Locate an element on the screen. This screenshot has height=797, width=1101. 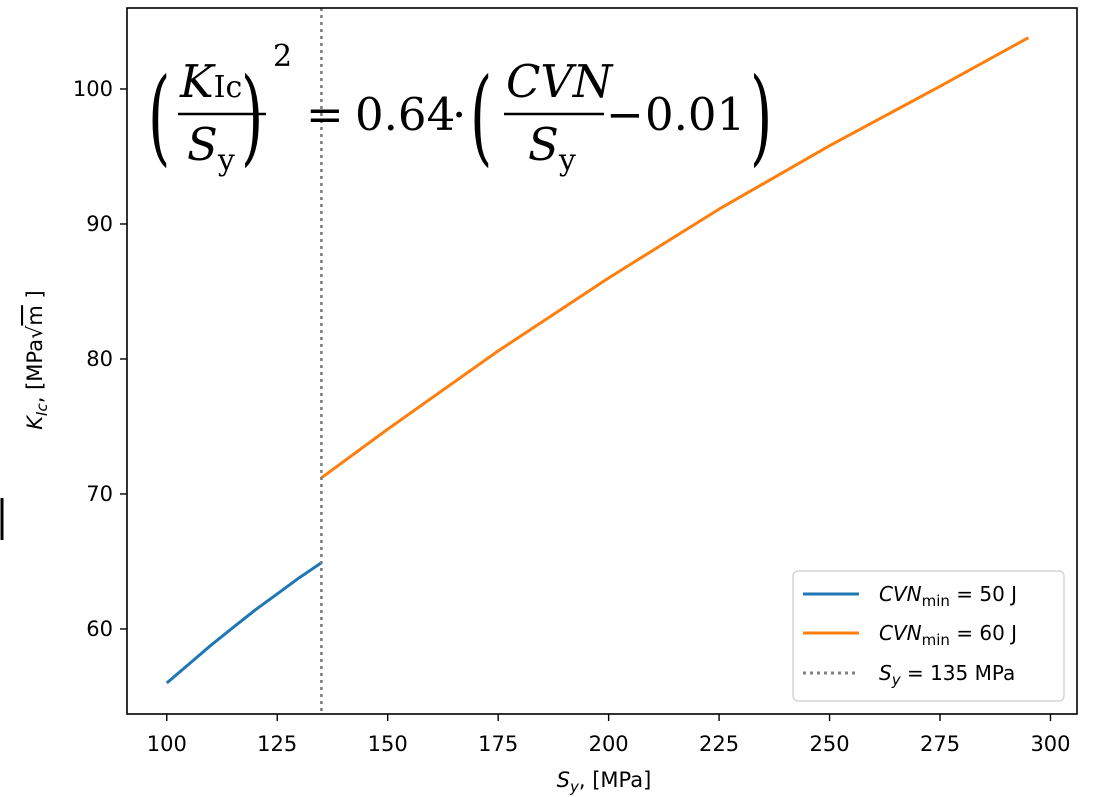
eq-lhs-denominator: Sy is located at coordinates (211, 148).